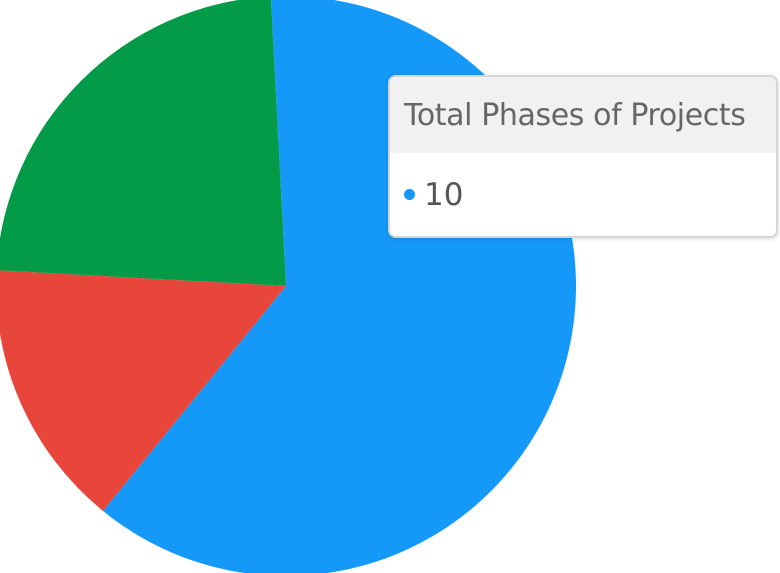  Describe the element at coordinates (583, 194) in the screenshot. I see `tooltip-body: 10` at that location.